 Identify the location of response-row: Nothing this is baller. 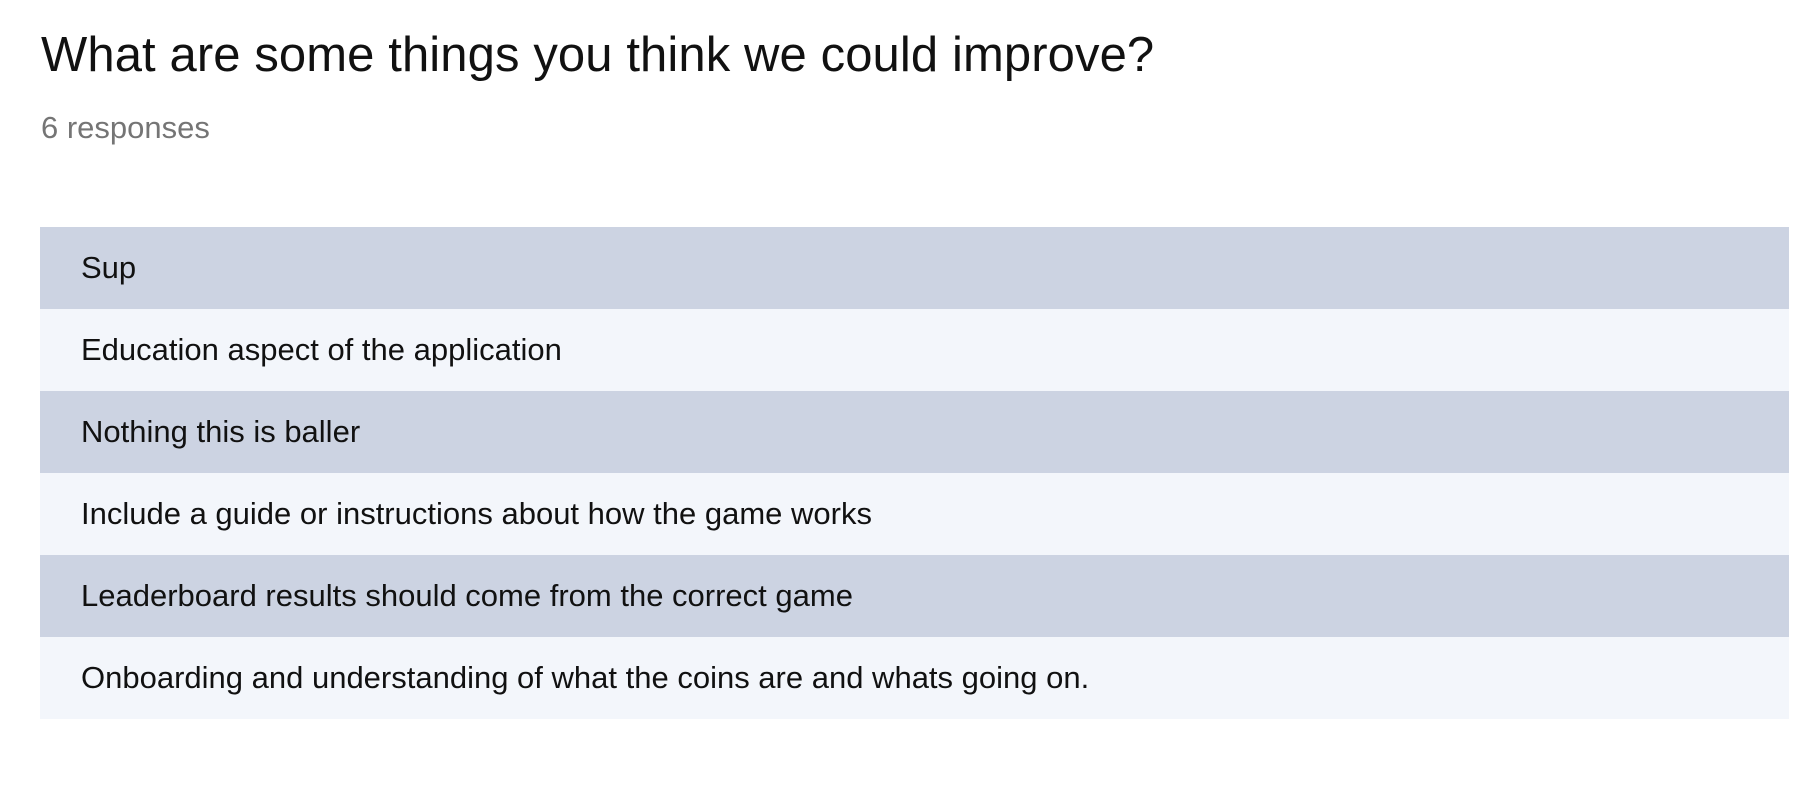
(914, 432).